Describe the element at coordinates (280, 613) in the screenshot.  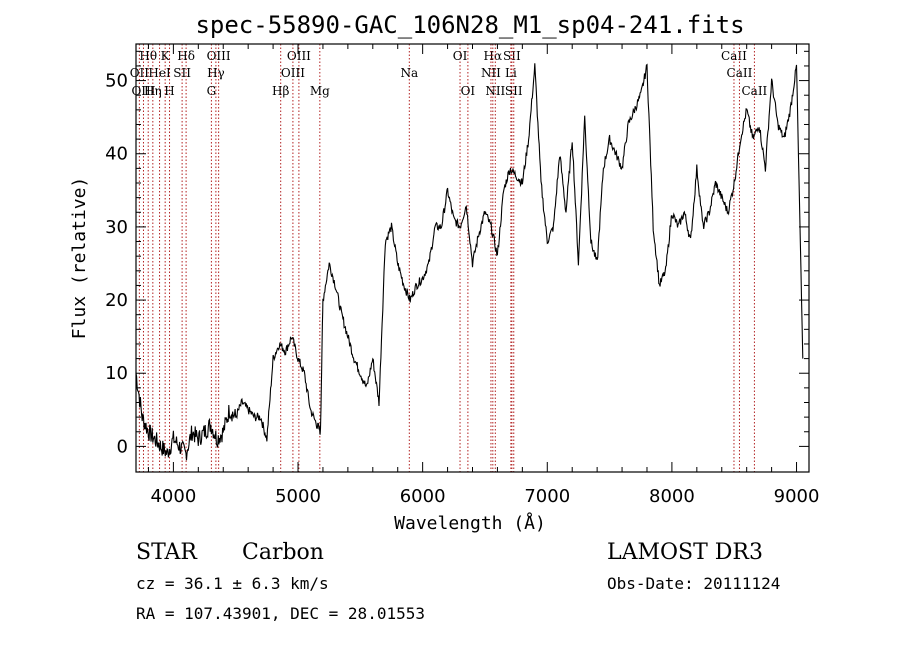
I see `coordinates: RA = 107.43901, DEC = 28.01553` at that location.